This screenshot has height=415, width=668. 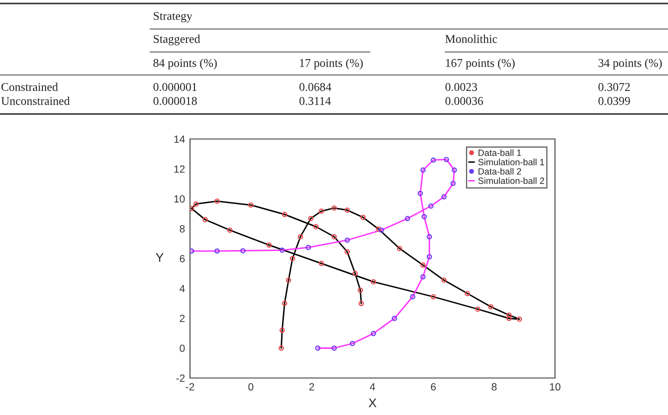 What do you see at coordinates (311, 386) in the screenshot?
I see `x-tick-label: 2` at bounding box center [311, 386].